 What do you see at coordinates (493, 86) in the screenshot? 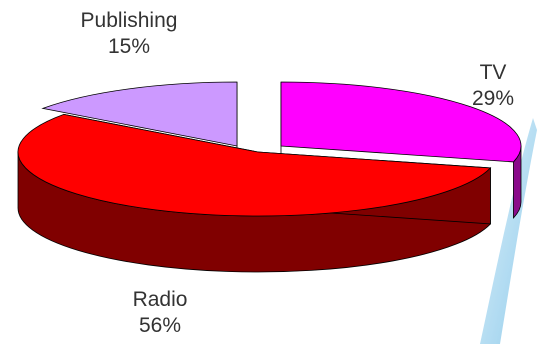
I see `label-tv: TV 29%` at bounding box center [493, 86].